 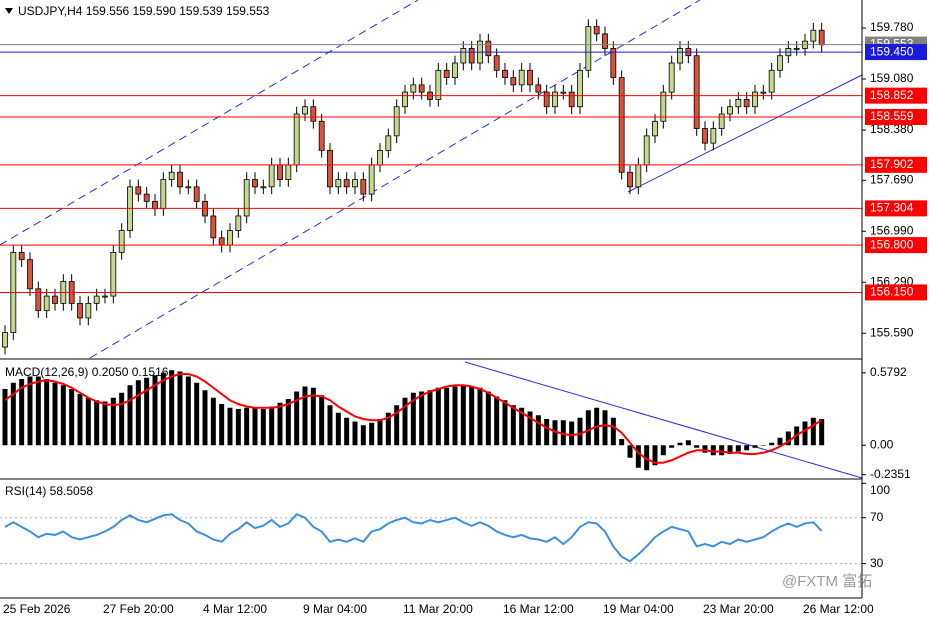 What do you see at coordinates (880, 490) in the screenshot?
I see `y-tick-label: 100` at bounding box center [880, 490].